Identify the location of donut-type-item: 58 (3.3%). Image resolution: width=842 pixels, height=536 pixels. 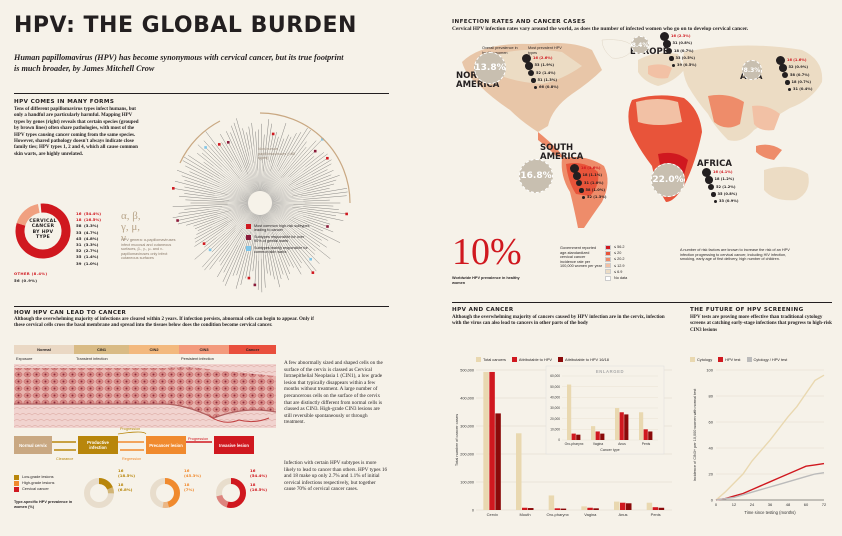
(93, 226).